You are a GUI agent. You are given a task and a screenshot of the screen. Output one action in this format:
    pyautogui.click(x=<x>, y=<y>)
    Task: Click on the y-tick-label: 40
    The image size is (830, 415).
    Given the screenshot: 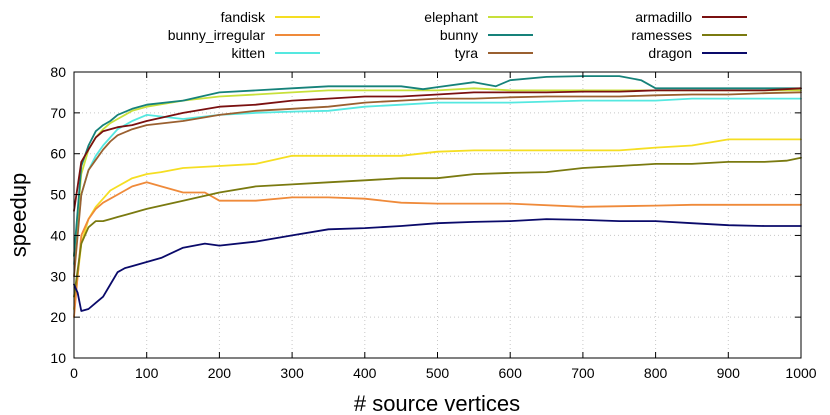 What is the action you would take?
    pyautogui.click(x=58, y=235)
    